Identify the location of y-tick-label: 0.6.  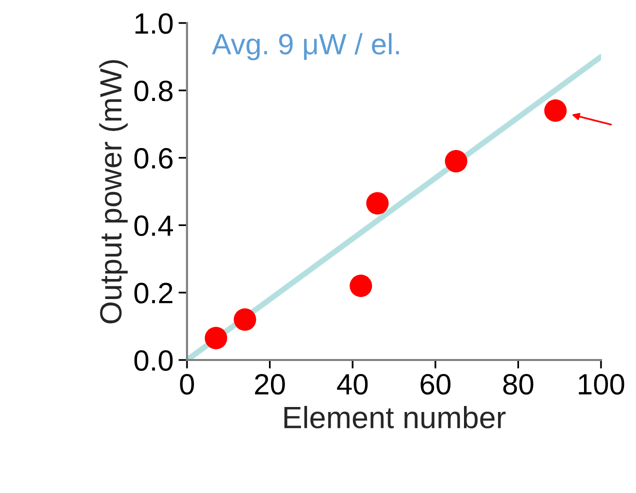
(153, 158).